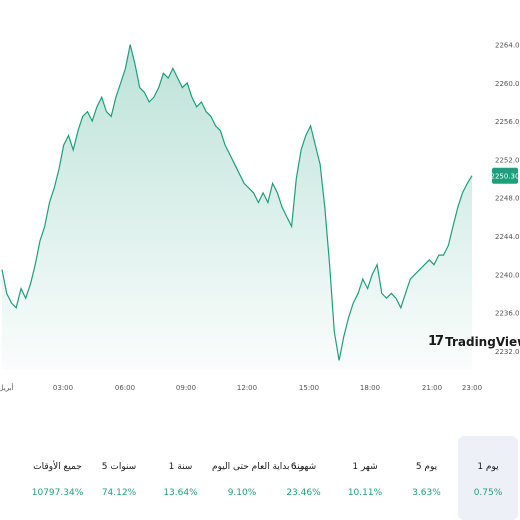 Image resolution: width=520 pixels, height=520 pixels. What do you see at coordinates (507, 160) in the screenshot?
I see `y-tick-label: 2252.00` at bounding box center [507, 160].